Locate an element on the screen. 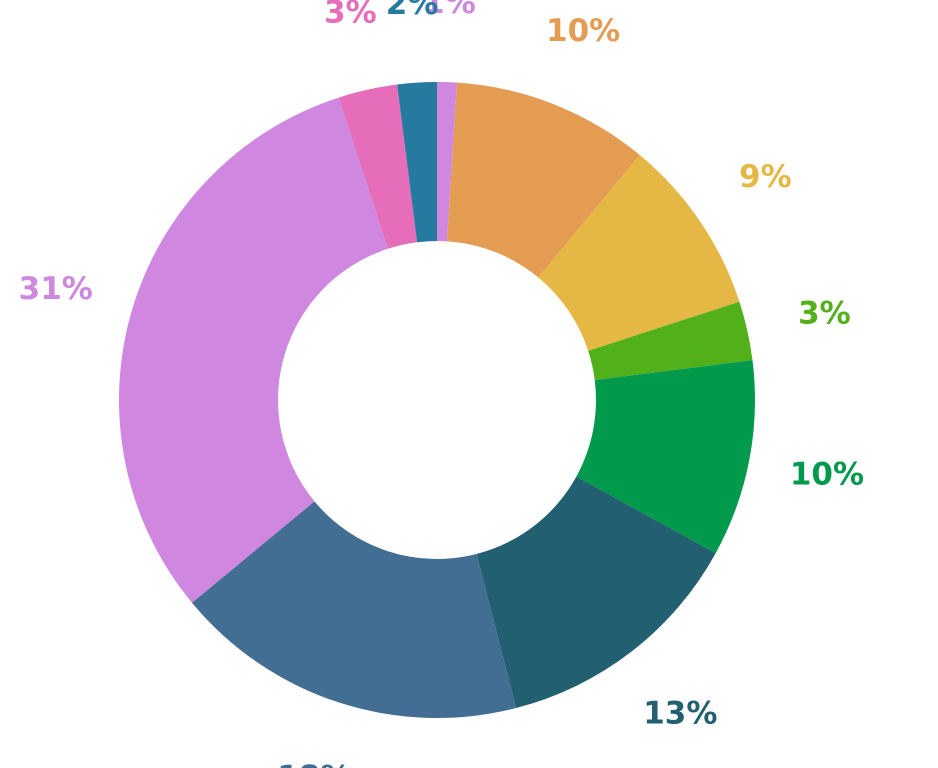 Image resolution: width=938 pixels, height=768 pixels. slice-percent-label: 2% is located at coordinates (412, 11).